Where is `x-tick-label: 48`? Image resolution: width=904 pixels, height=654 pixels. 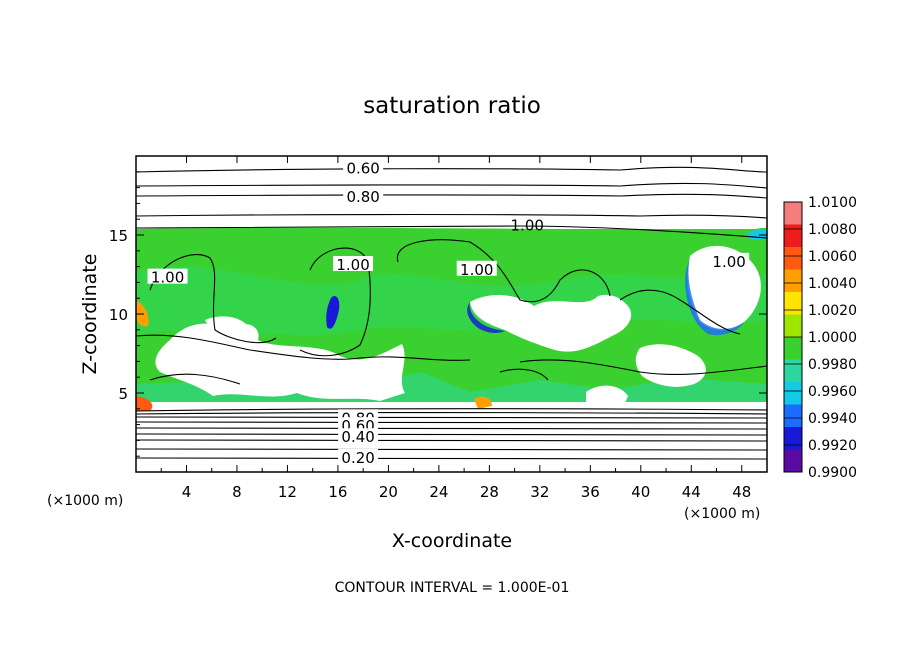
x-tick-label: 48 is located at coordinates (741, 492).